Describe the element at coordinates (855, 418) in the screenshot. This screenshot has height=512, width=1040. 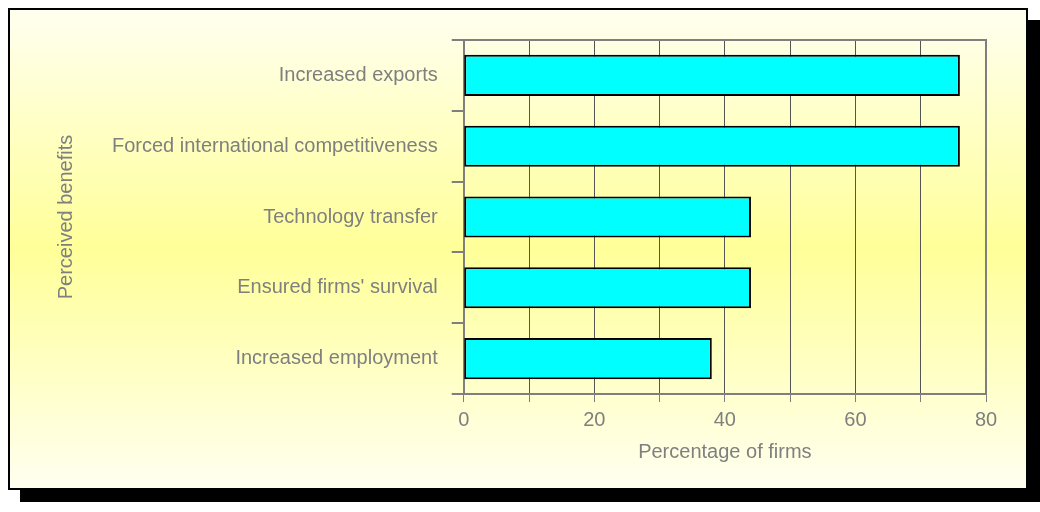
I see `x-tick-label: 60` at that location.